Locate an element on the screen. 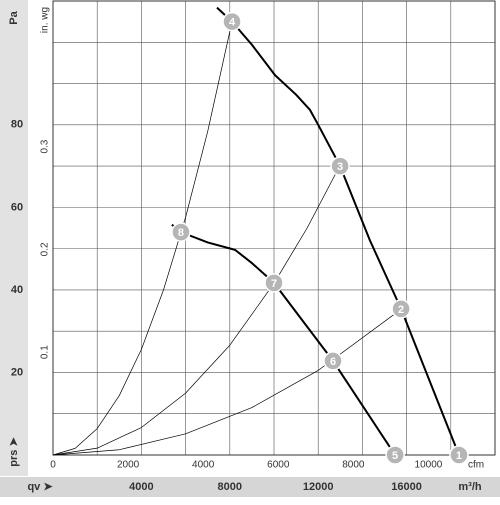 The image size is (500, 505). x-tick-label: 16000 is located at coordinates (406, 487).